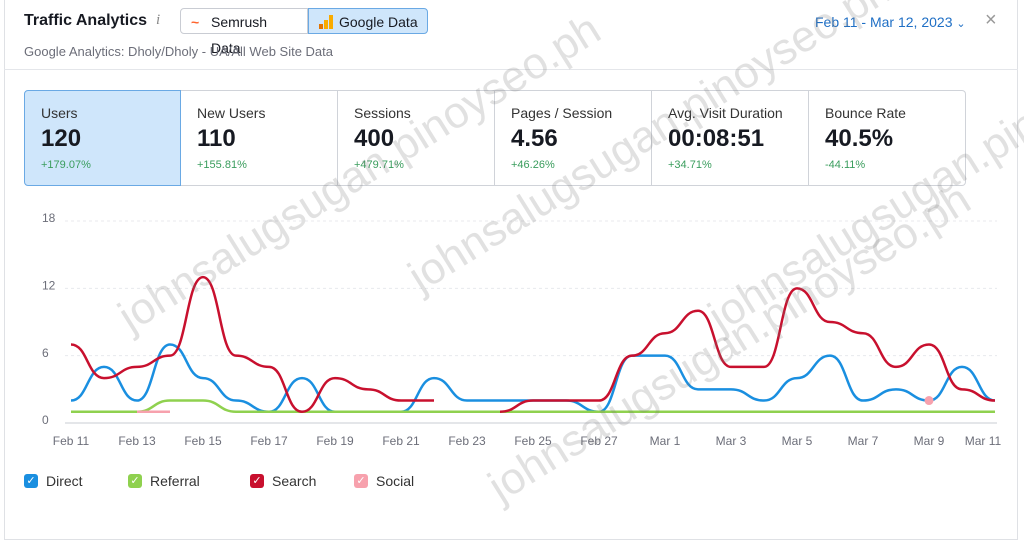 The height and width of the screenshot is (546, 1024). I want to click on metric-change: -44.11%, so click(845, 165).